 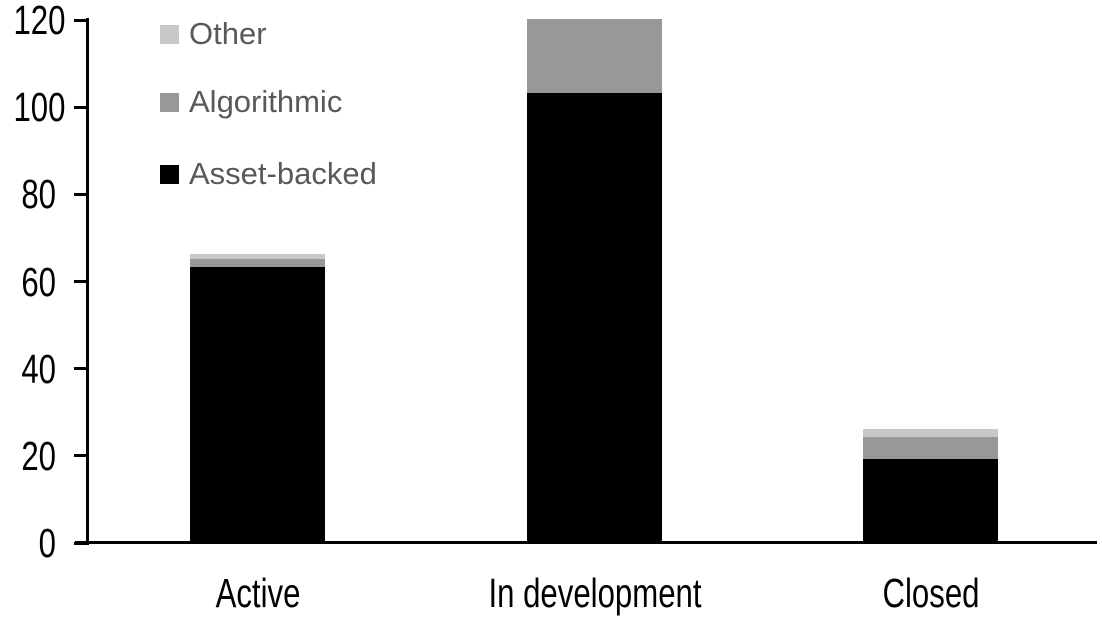 What do you see at coordinates (39, 194) in the screenshot?
I see `y-tick-label: 80` at bounding box center [39, 194].